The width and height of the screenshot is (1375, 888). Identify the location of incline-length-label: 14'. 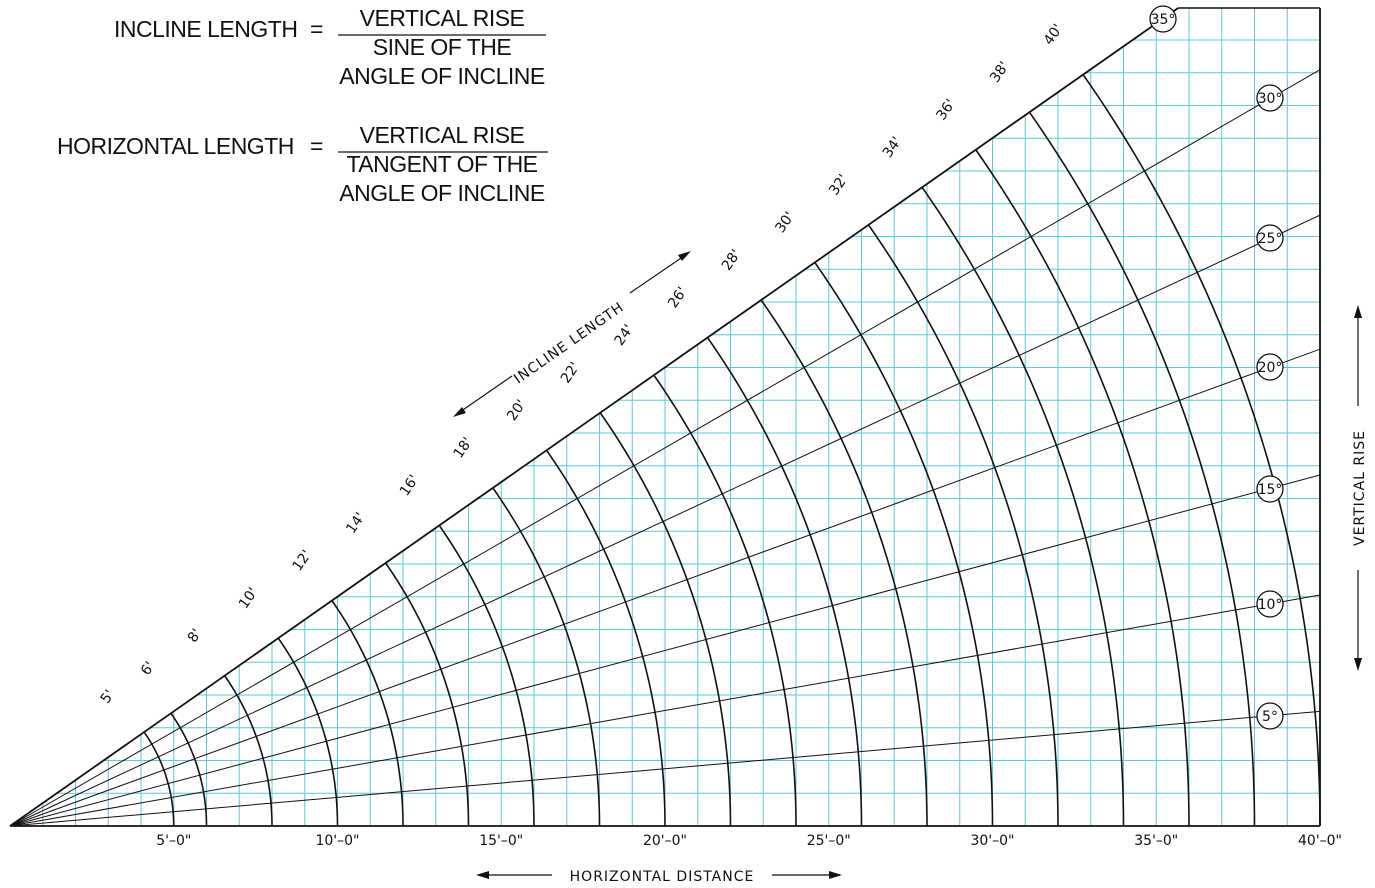
(356, 523).